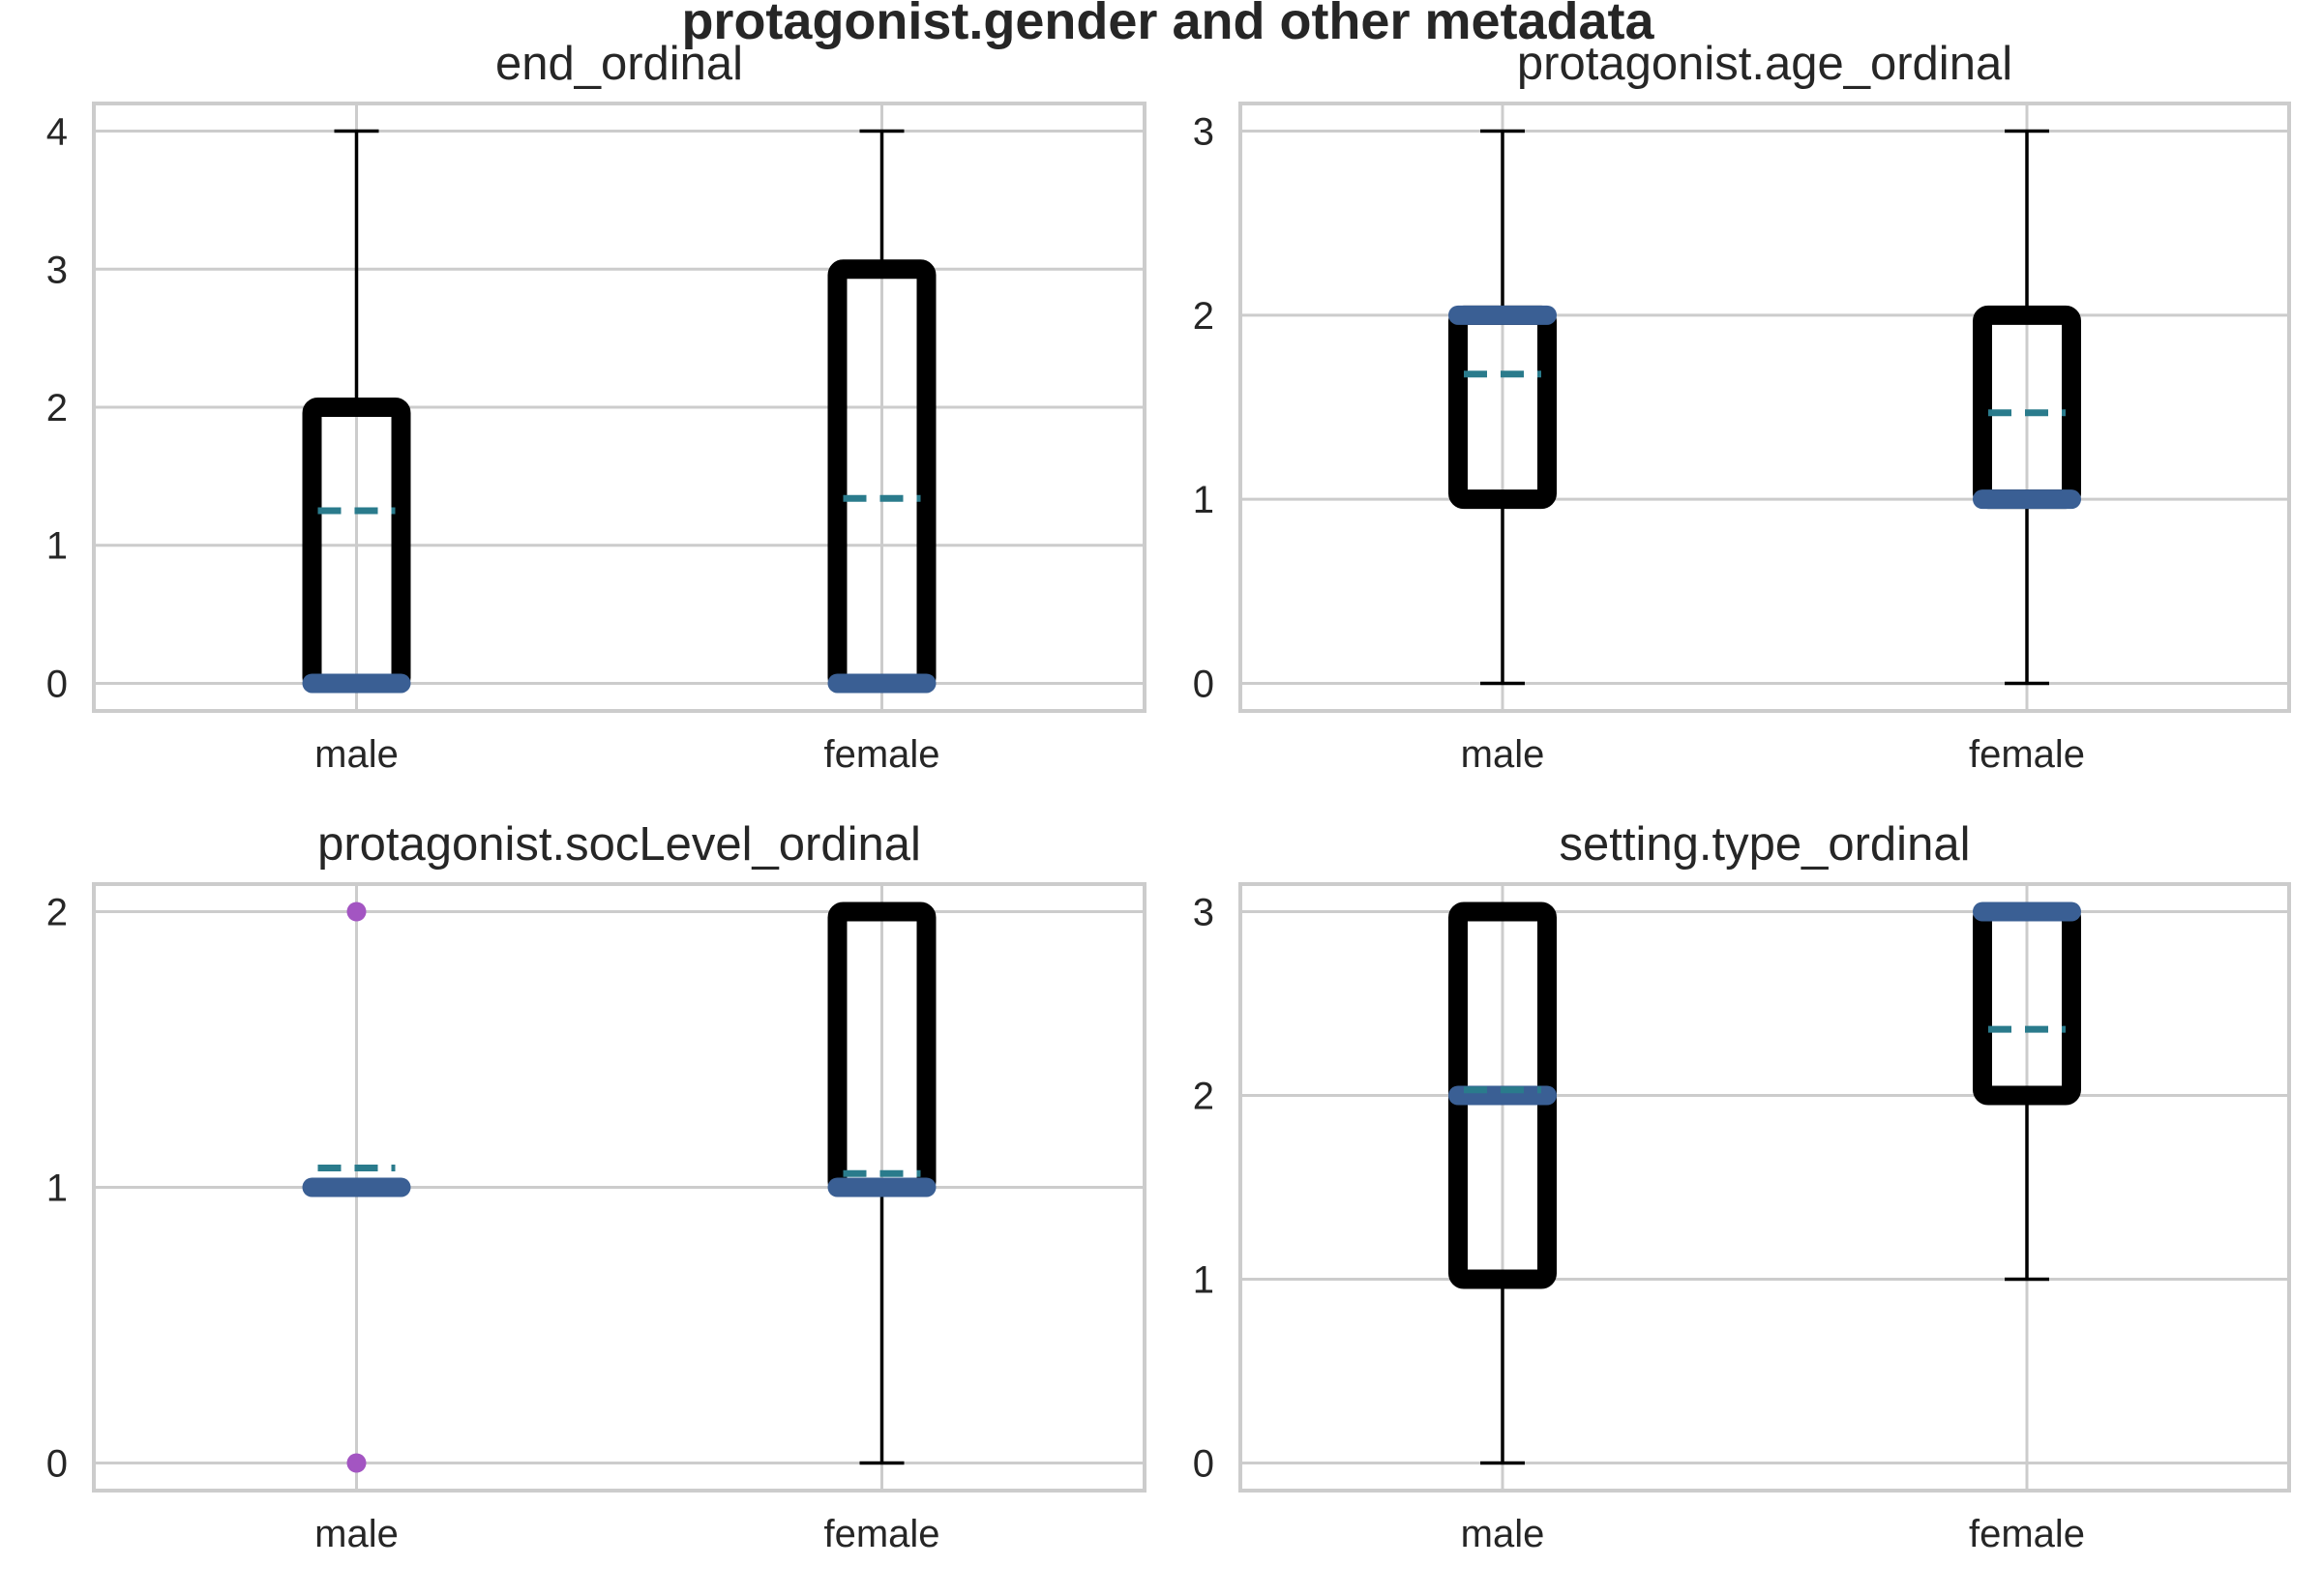  I want to click on figure-title: protagonist.gender and other metadata, so click(1167, 25).